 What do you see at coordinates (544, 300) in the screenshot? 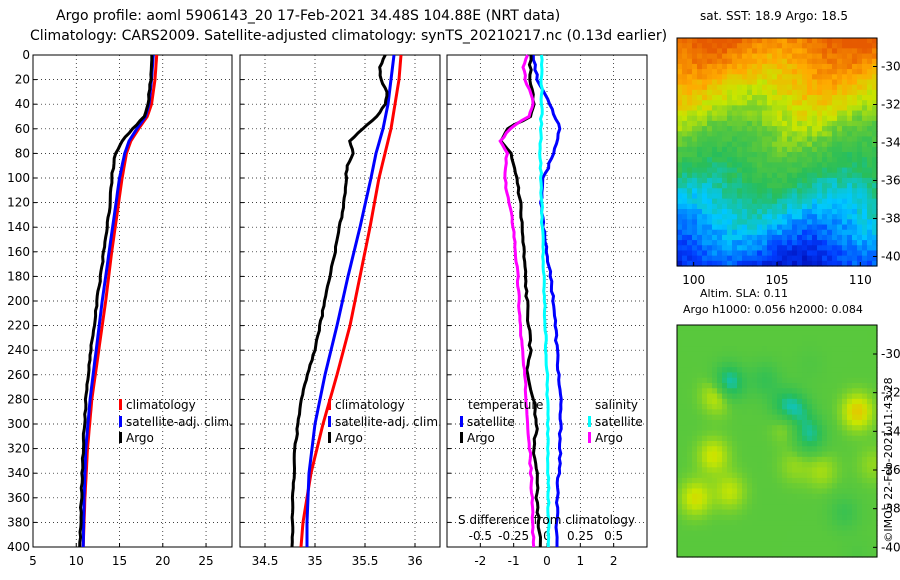
I see `series-line-salinity-satellite` at bounding box center [544, 300].